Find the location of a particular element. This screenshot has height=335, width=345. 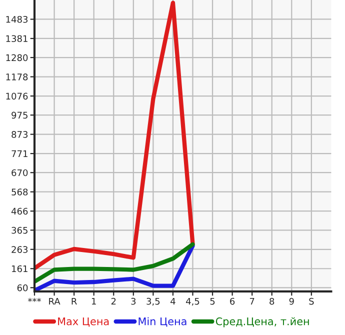

y-tick-label: 975 is located at coordinates (20, 115).